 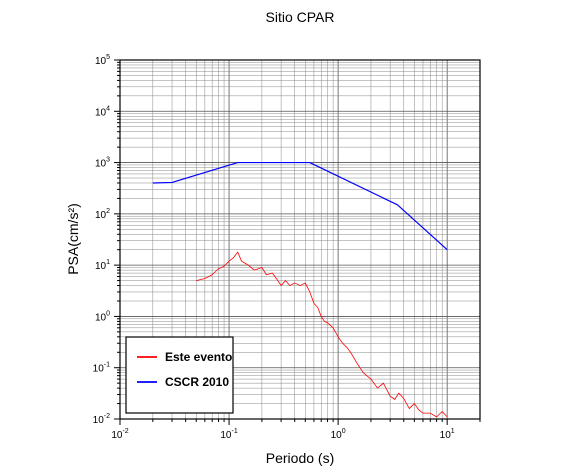 What do you see at coordinates (102, 265) in the screenshot?
I see `y-tick-label: 10¹` at bounding box center [102, 265].